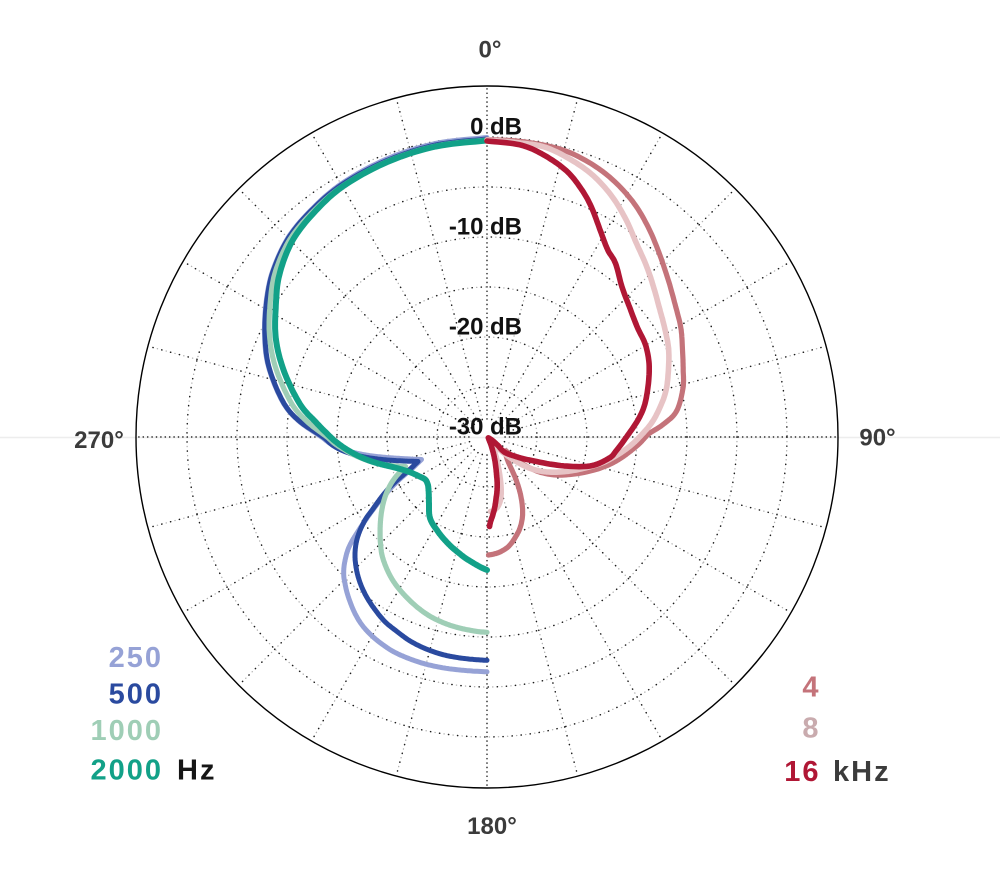 The width and height of the screenshot is (1000, 875). What do you see at coordinates (811, 729) in the screenshot?
I see `svg-text: 8` at bounding box center [811, 729].